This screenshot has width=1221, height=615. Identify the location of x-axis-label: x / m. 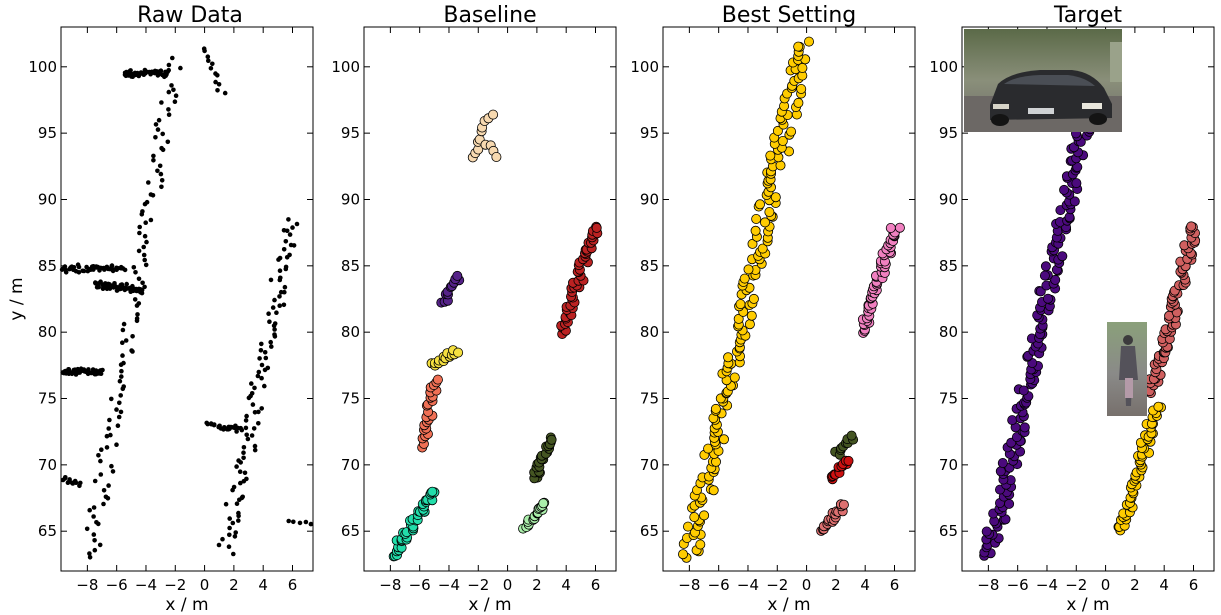
(489, 605).